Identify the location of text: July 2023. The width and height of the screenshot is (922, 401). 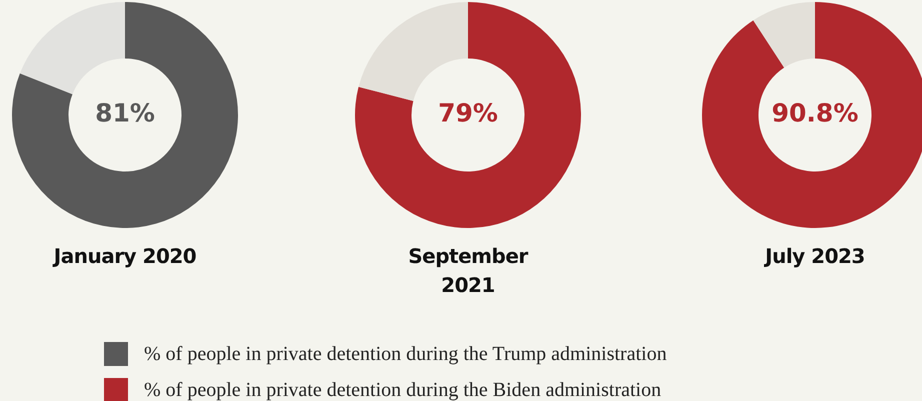
(814, 256).